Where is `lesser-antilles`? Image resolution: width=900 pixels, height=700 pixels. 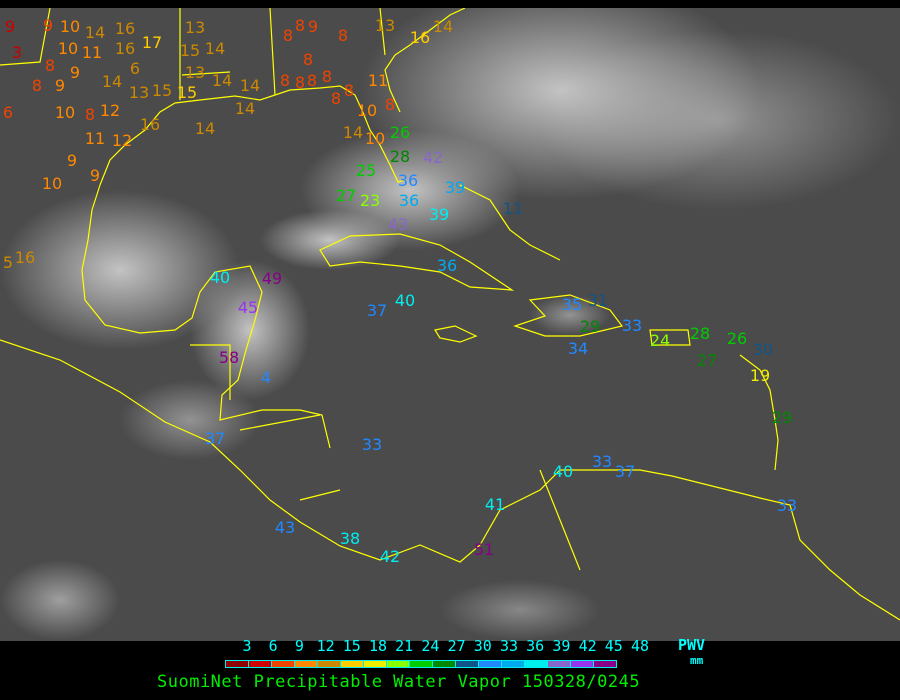 lesser-antilles is located at coordinates (759, 412).